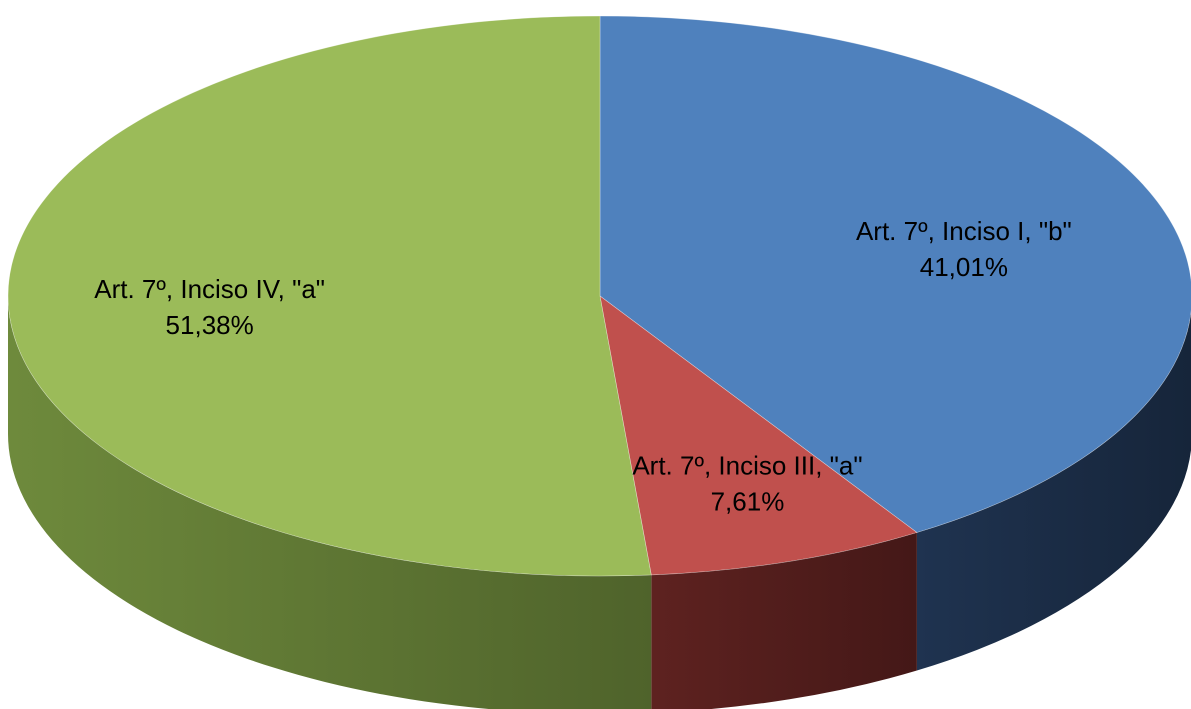  What do you see at coordinates (964, 231) in the screenshot?
I see `pie-slice-label: Art. 7º, Inciso I, "b"` at bounding box center [964, 231].